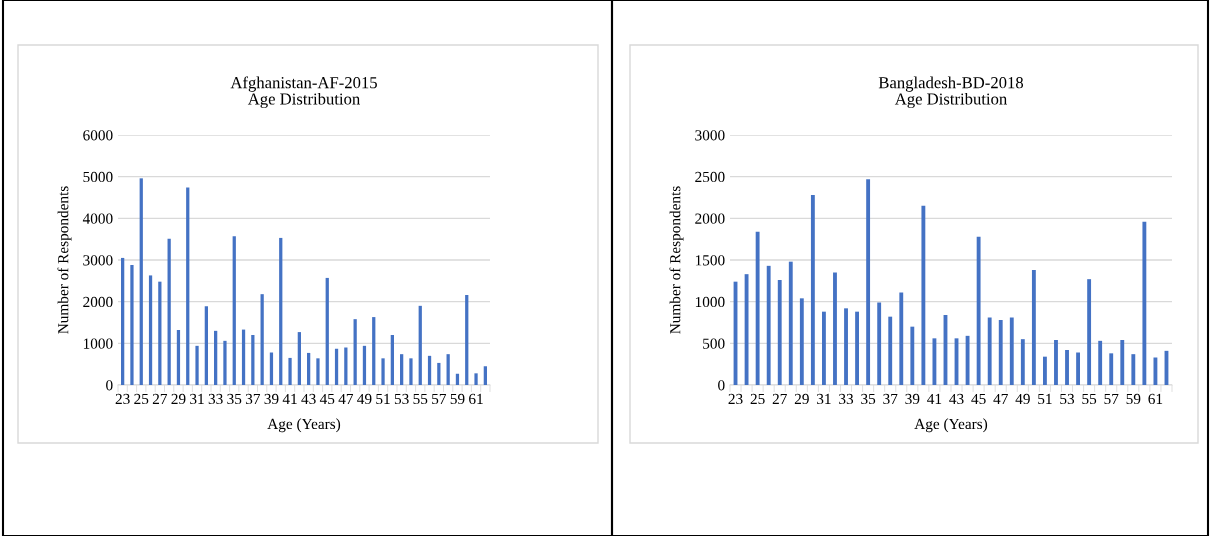 This screenshot has height=536, width=1211. I want to click on x-tick-label: 45, so click(327, 399).